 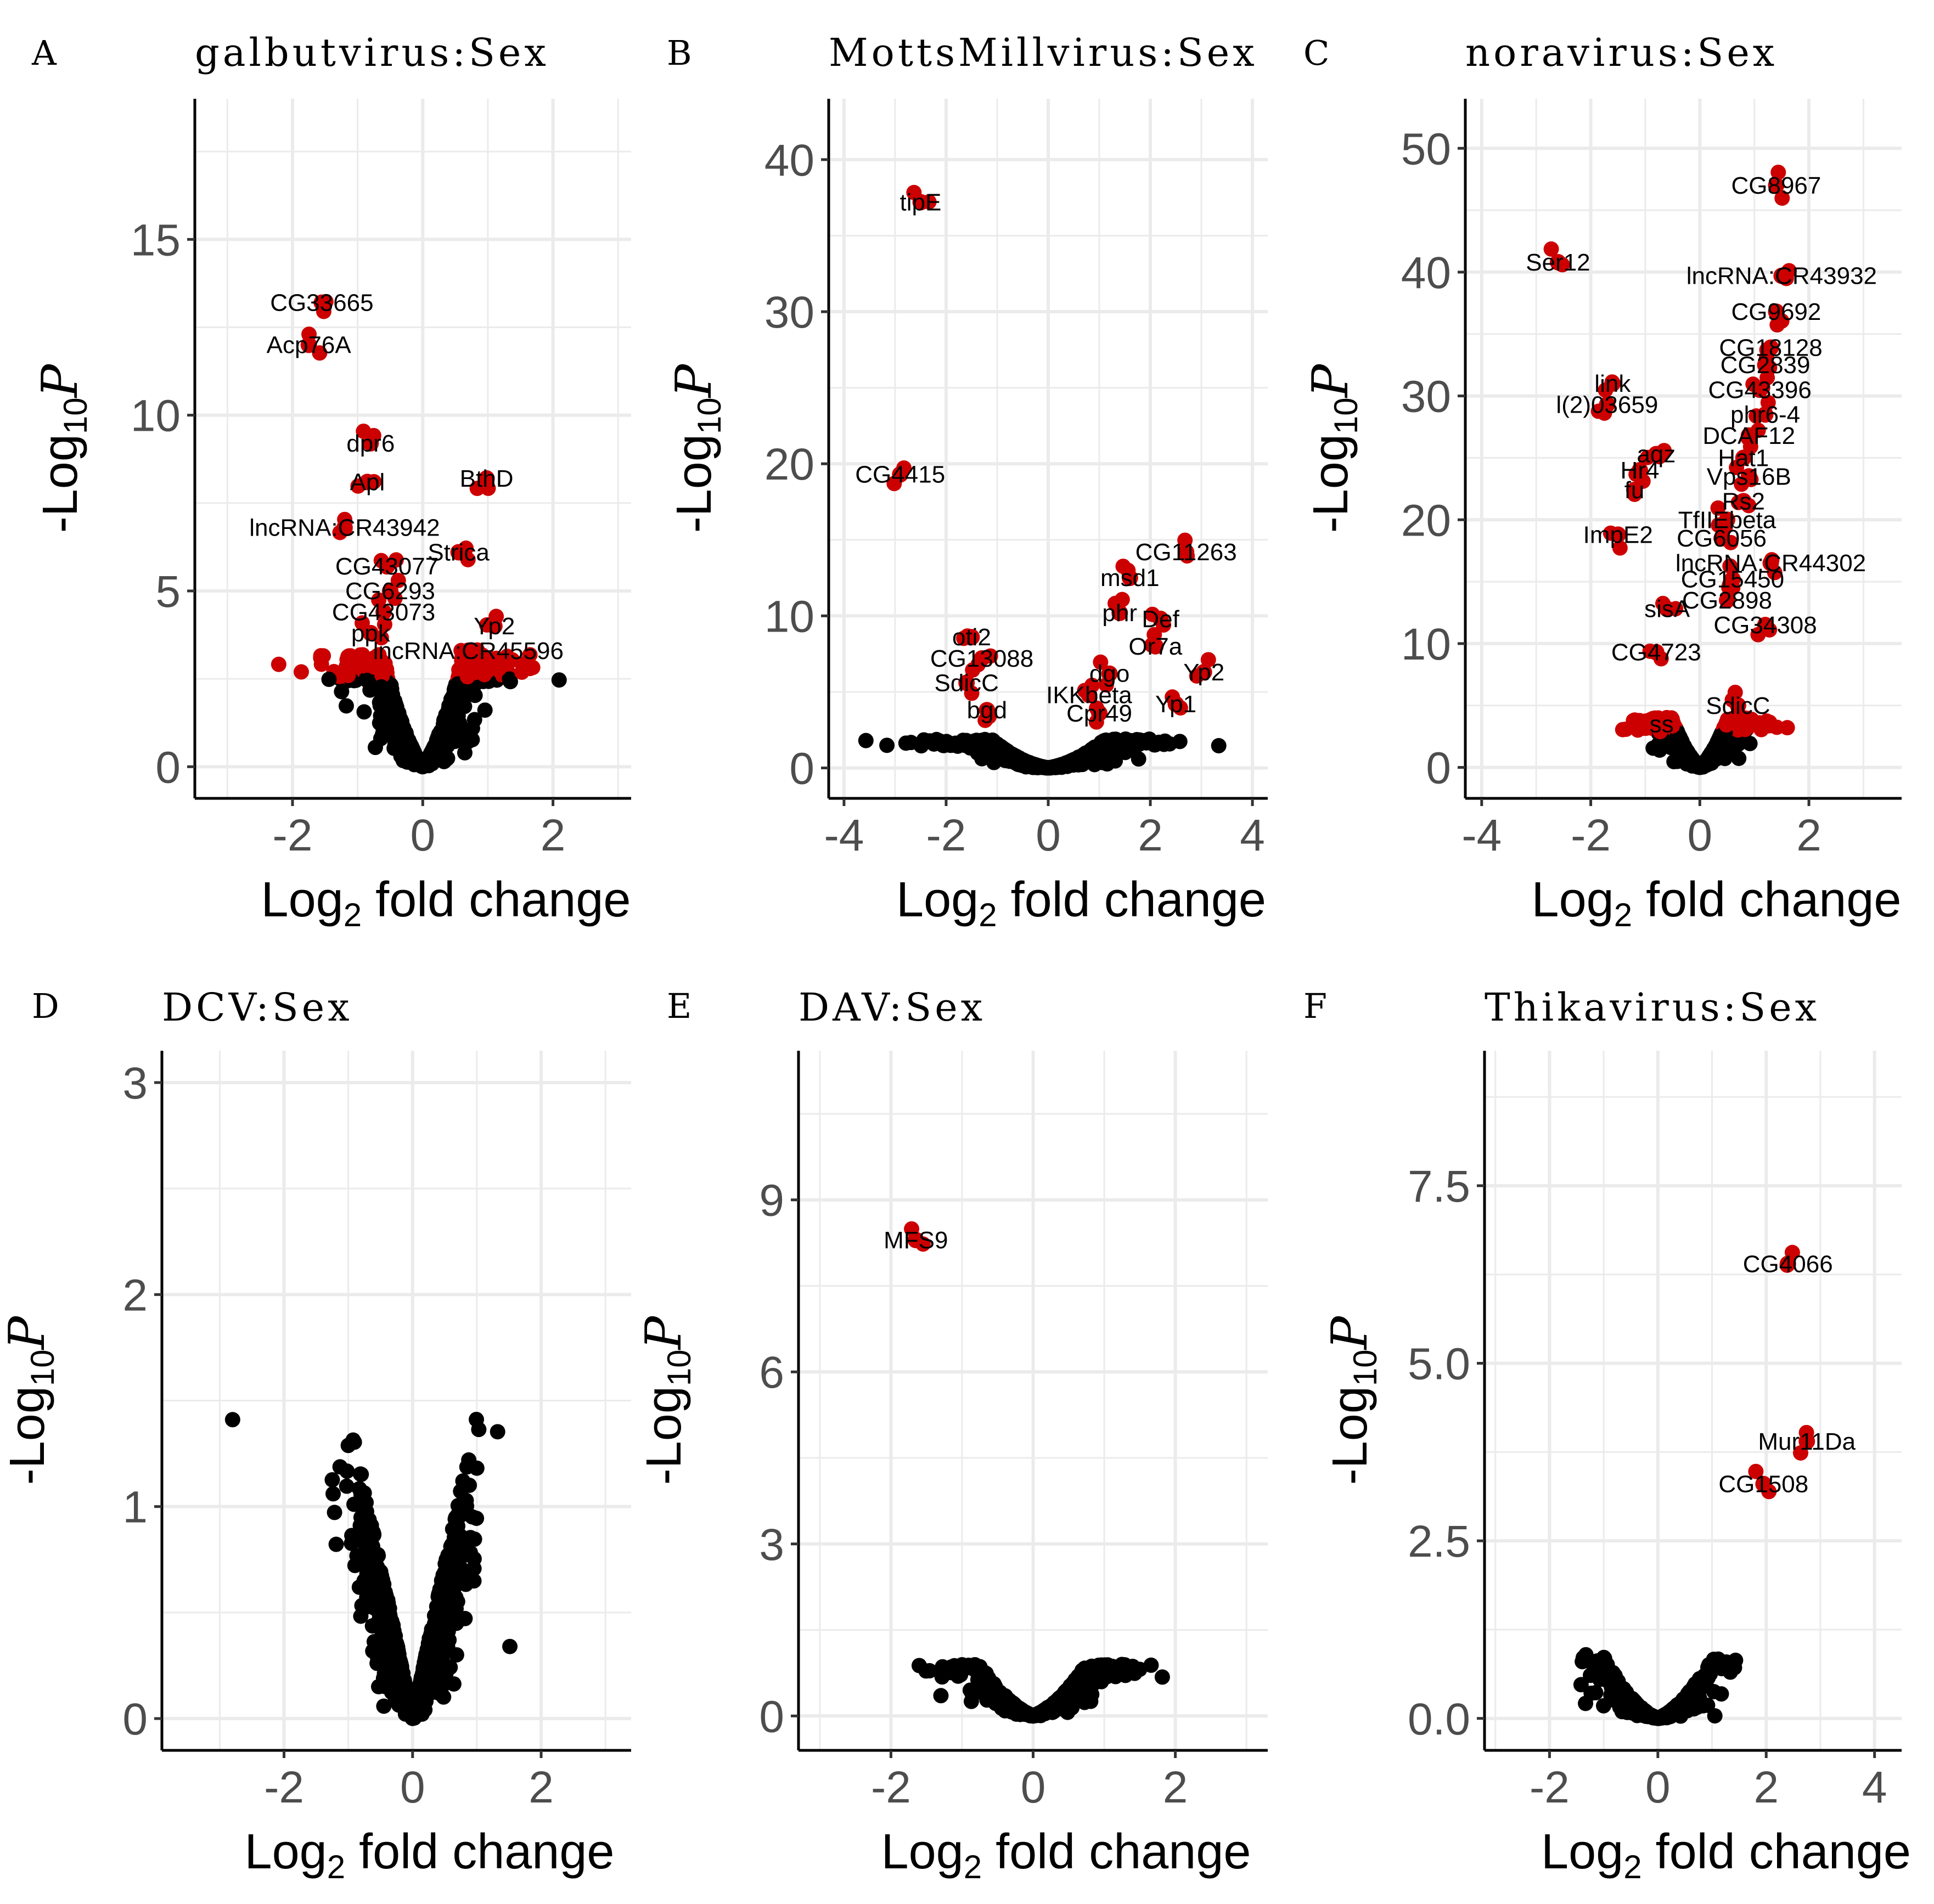 I want to click on gene-label: BthD, so click(x=487, y=478).